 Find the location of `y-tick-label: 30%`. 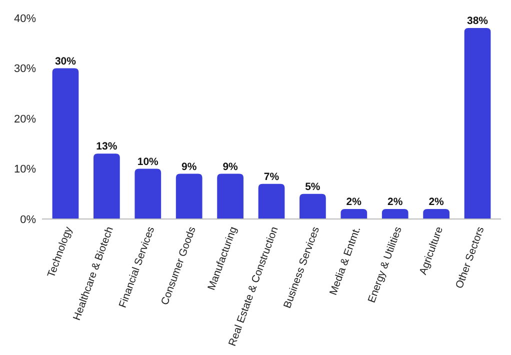

y-tick-label: 30% is located at coordinates (25, 69).